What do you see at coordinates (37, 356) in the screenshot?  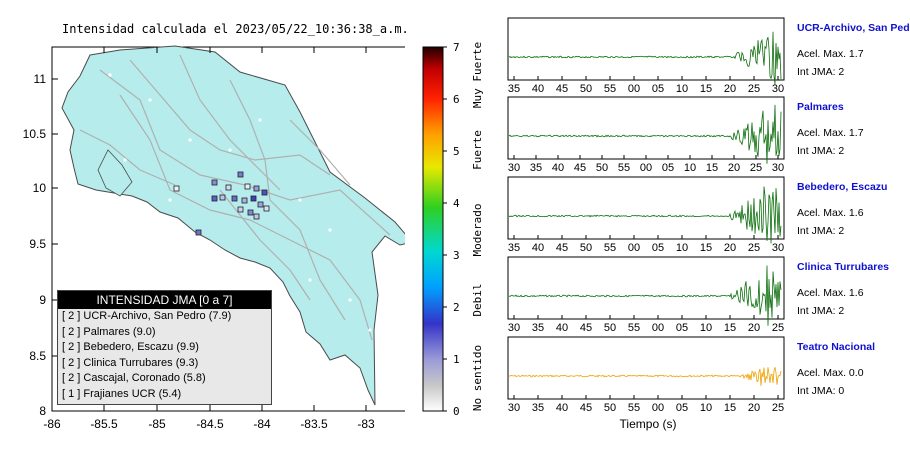 I see `lat-tick-label: 8.5` at bounding box center [37, 356].